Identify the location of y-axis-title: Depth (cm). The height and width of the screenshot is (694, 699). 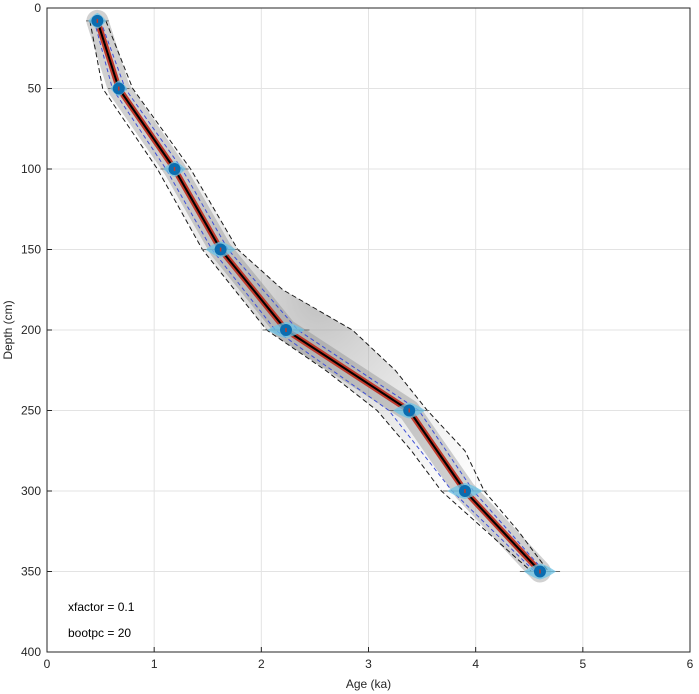
(8, 329).